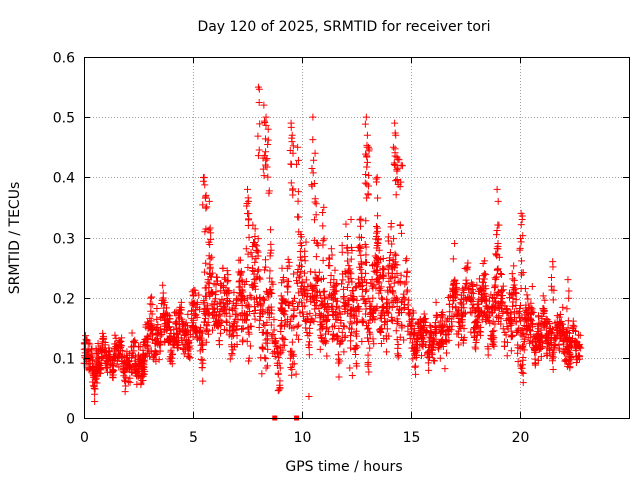 The height and width of the screenshot is (480, 640). I want to click on x-tick-label: 20, so click(521, 438).